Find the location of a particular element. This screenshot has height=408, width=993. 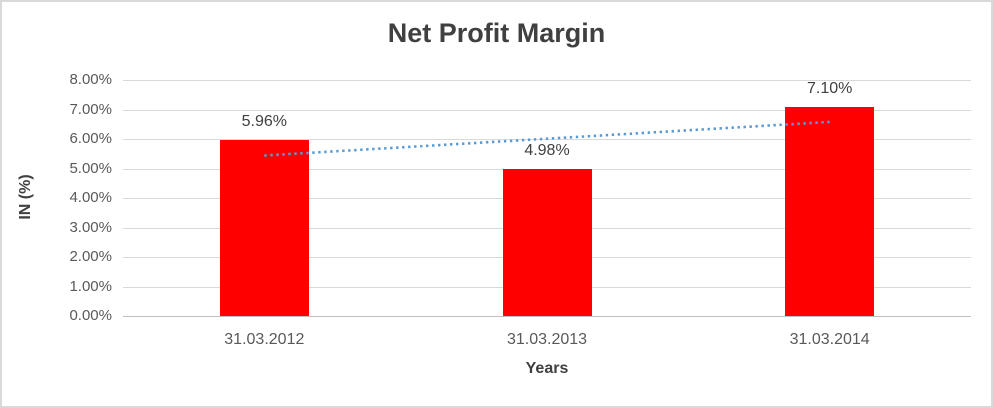

y-tick-label: 4.00% is located at coordinates (90, 197).